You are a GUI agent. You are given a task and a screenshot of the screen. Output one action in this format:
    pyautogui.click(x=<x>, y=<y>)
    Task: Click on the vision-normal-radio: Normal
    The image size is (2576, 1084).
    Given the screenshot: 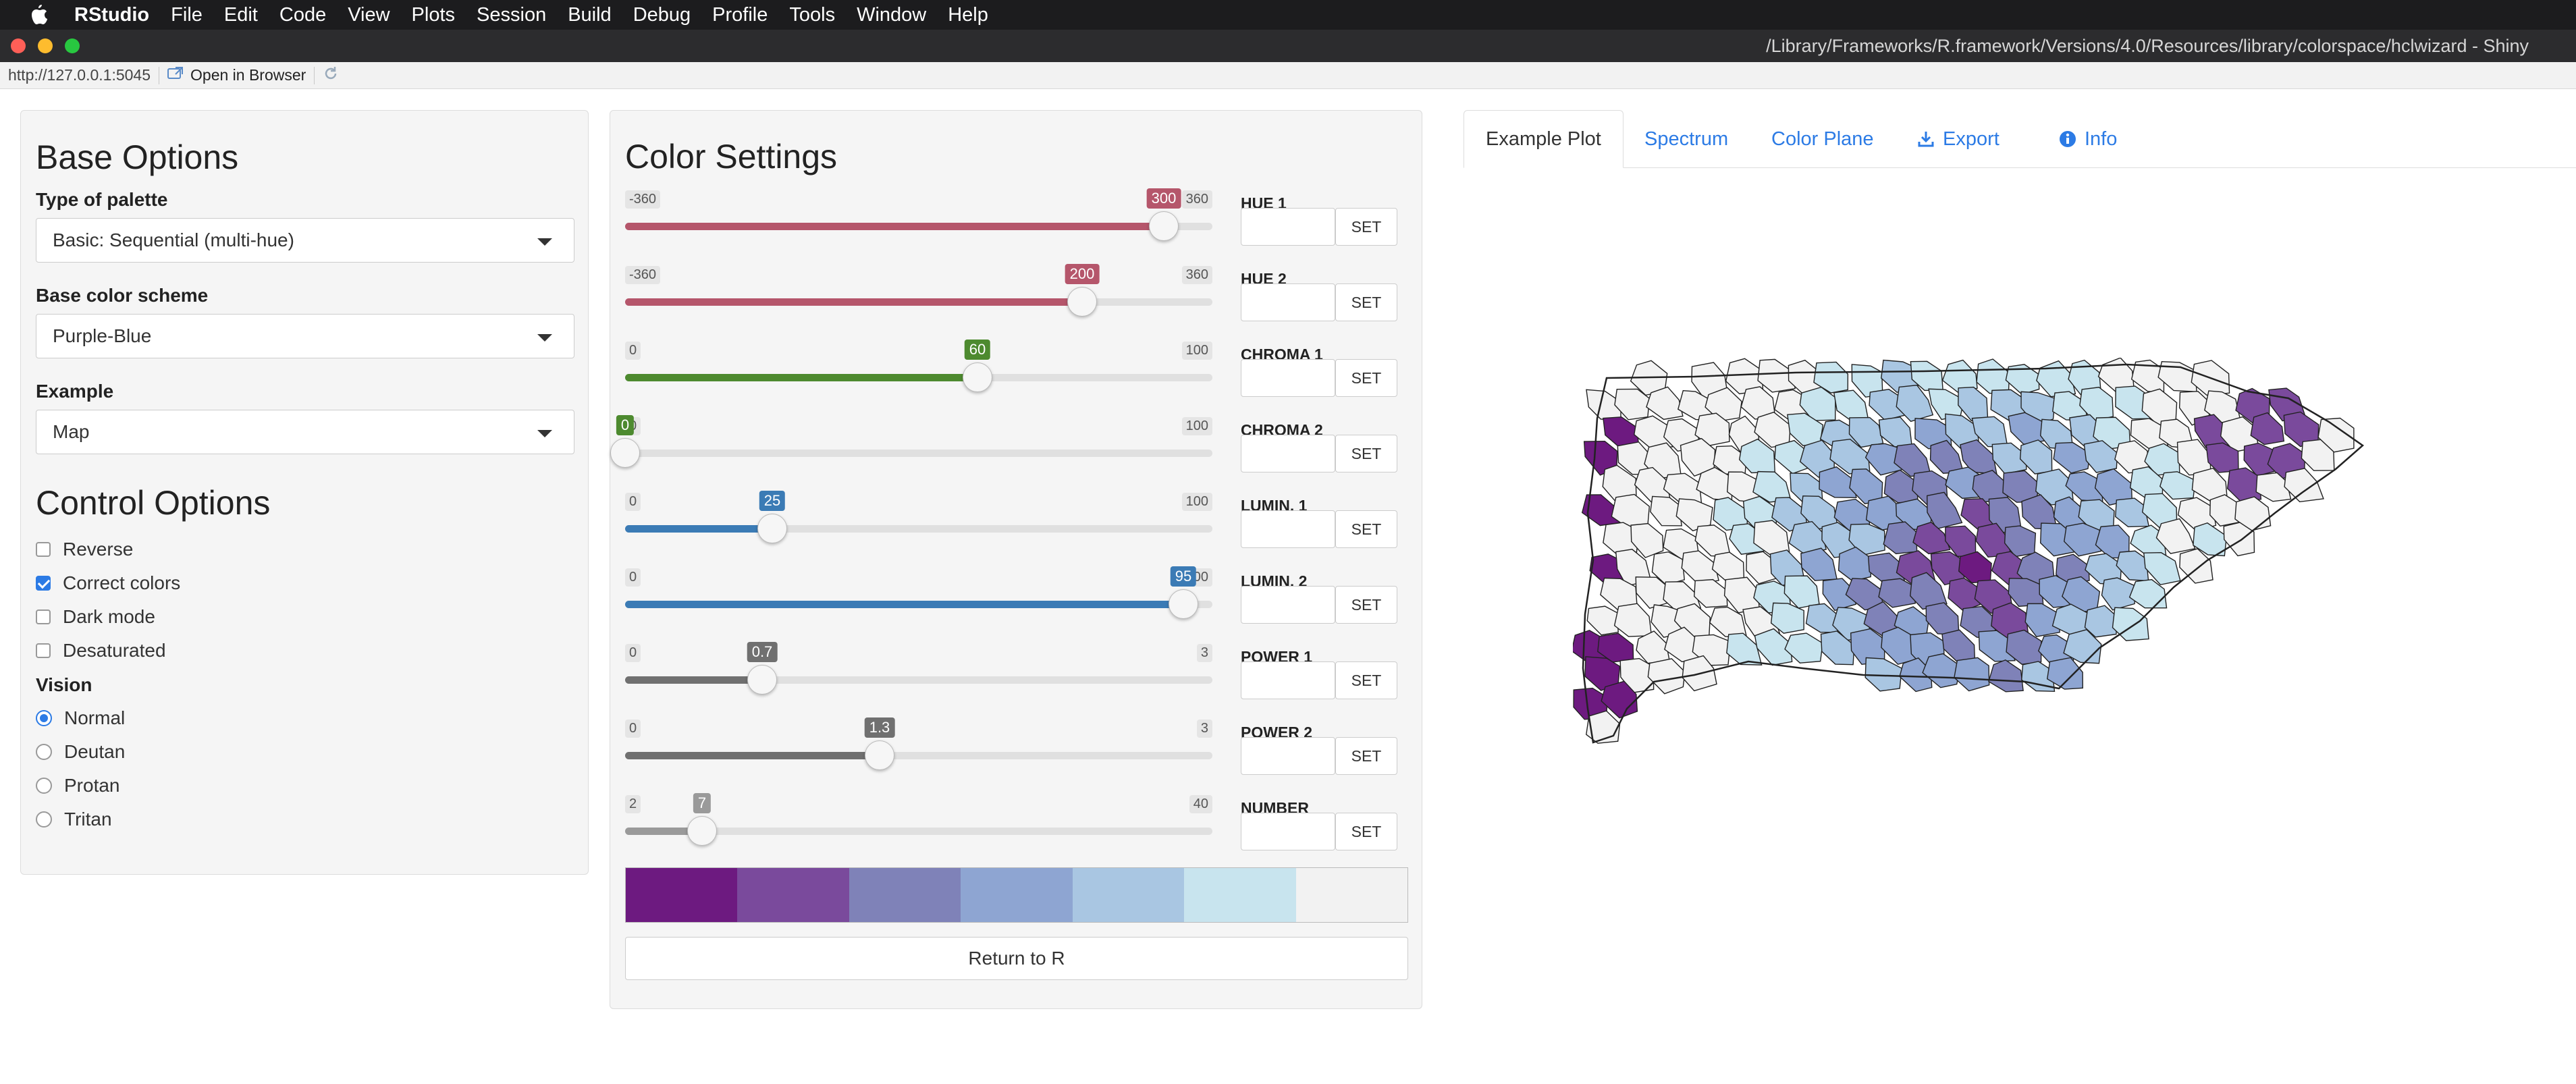 What is the action you would take?
    pyautogui.click(x=80, y=718)
    